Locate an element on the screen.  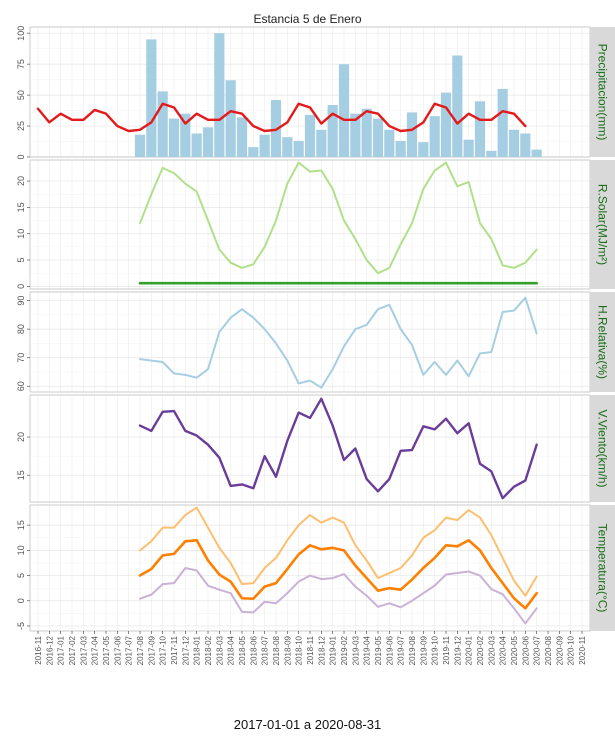
facet-label: R.Solar(MJ/m²) is located at coordinates (603, 224).